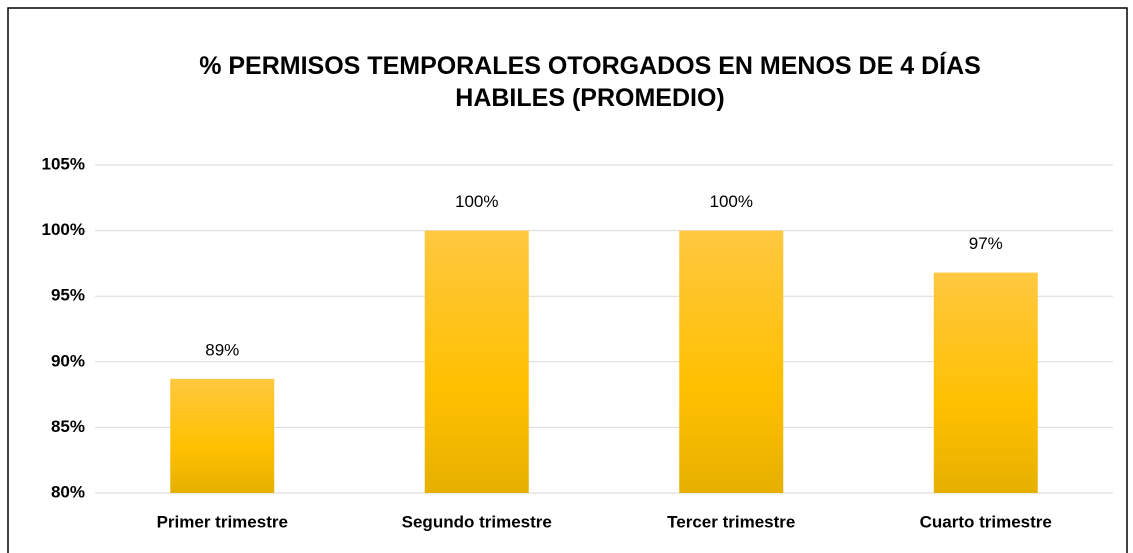 This screenshot has width=1133, height=553. What do you see at coordinates (68, 360) in the screenshot?
I see `y-tick-label: 90%` at bounding box center [68, 360].